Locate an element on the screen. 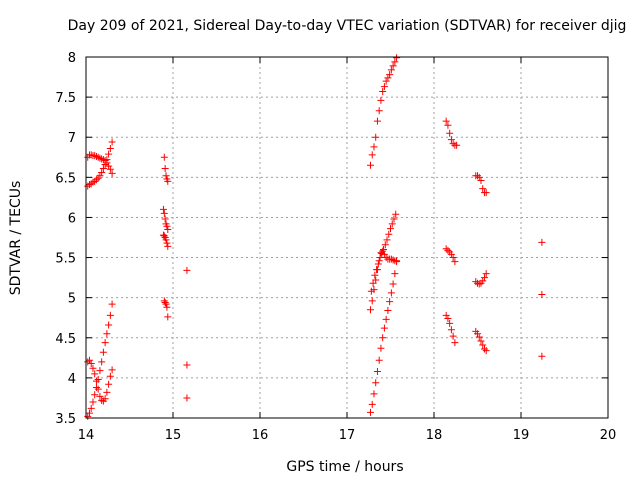 This screenshot has height=480, width=640. series-arc-17-top is located at coordinates (383, 111).